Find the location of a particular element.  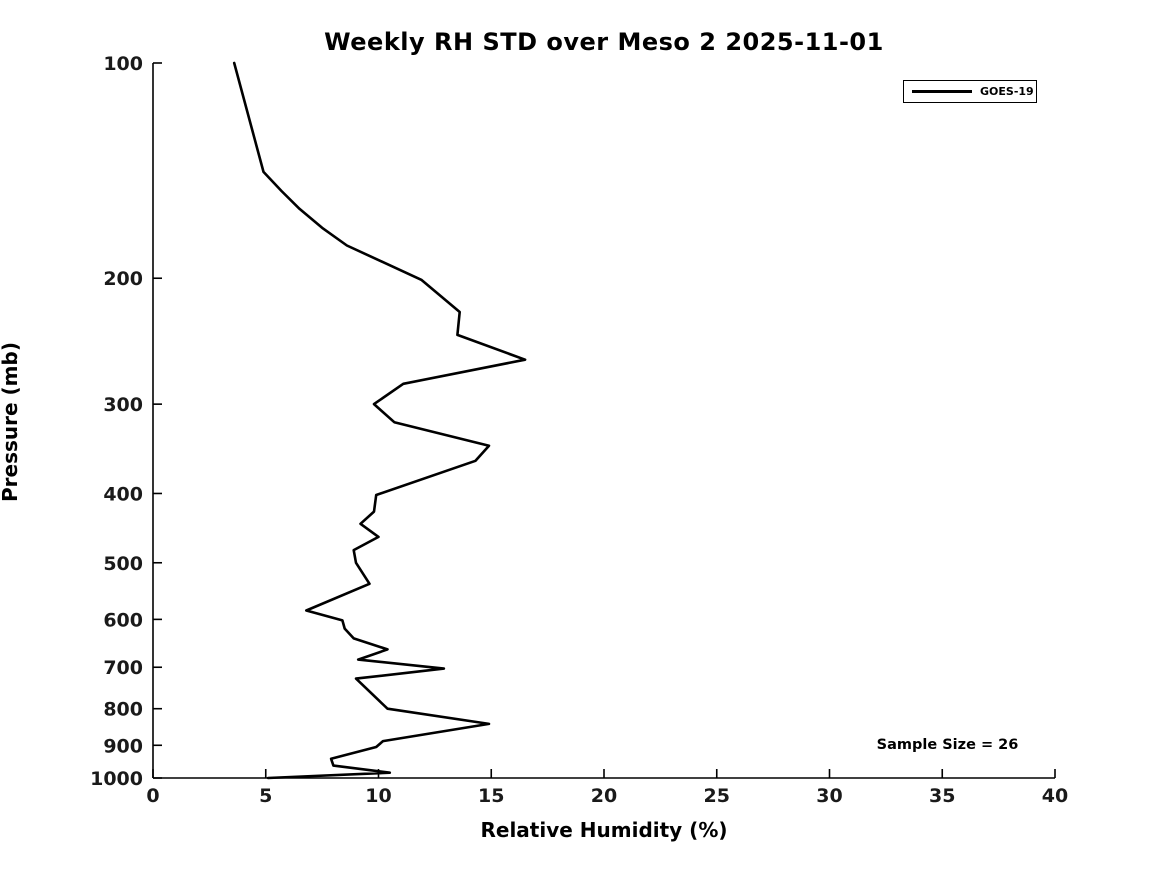

y-tick-label: 1000 is located at coordinates (116, 779).